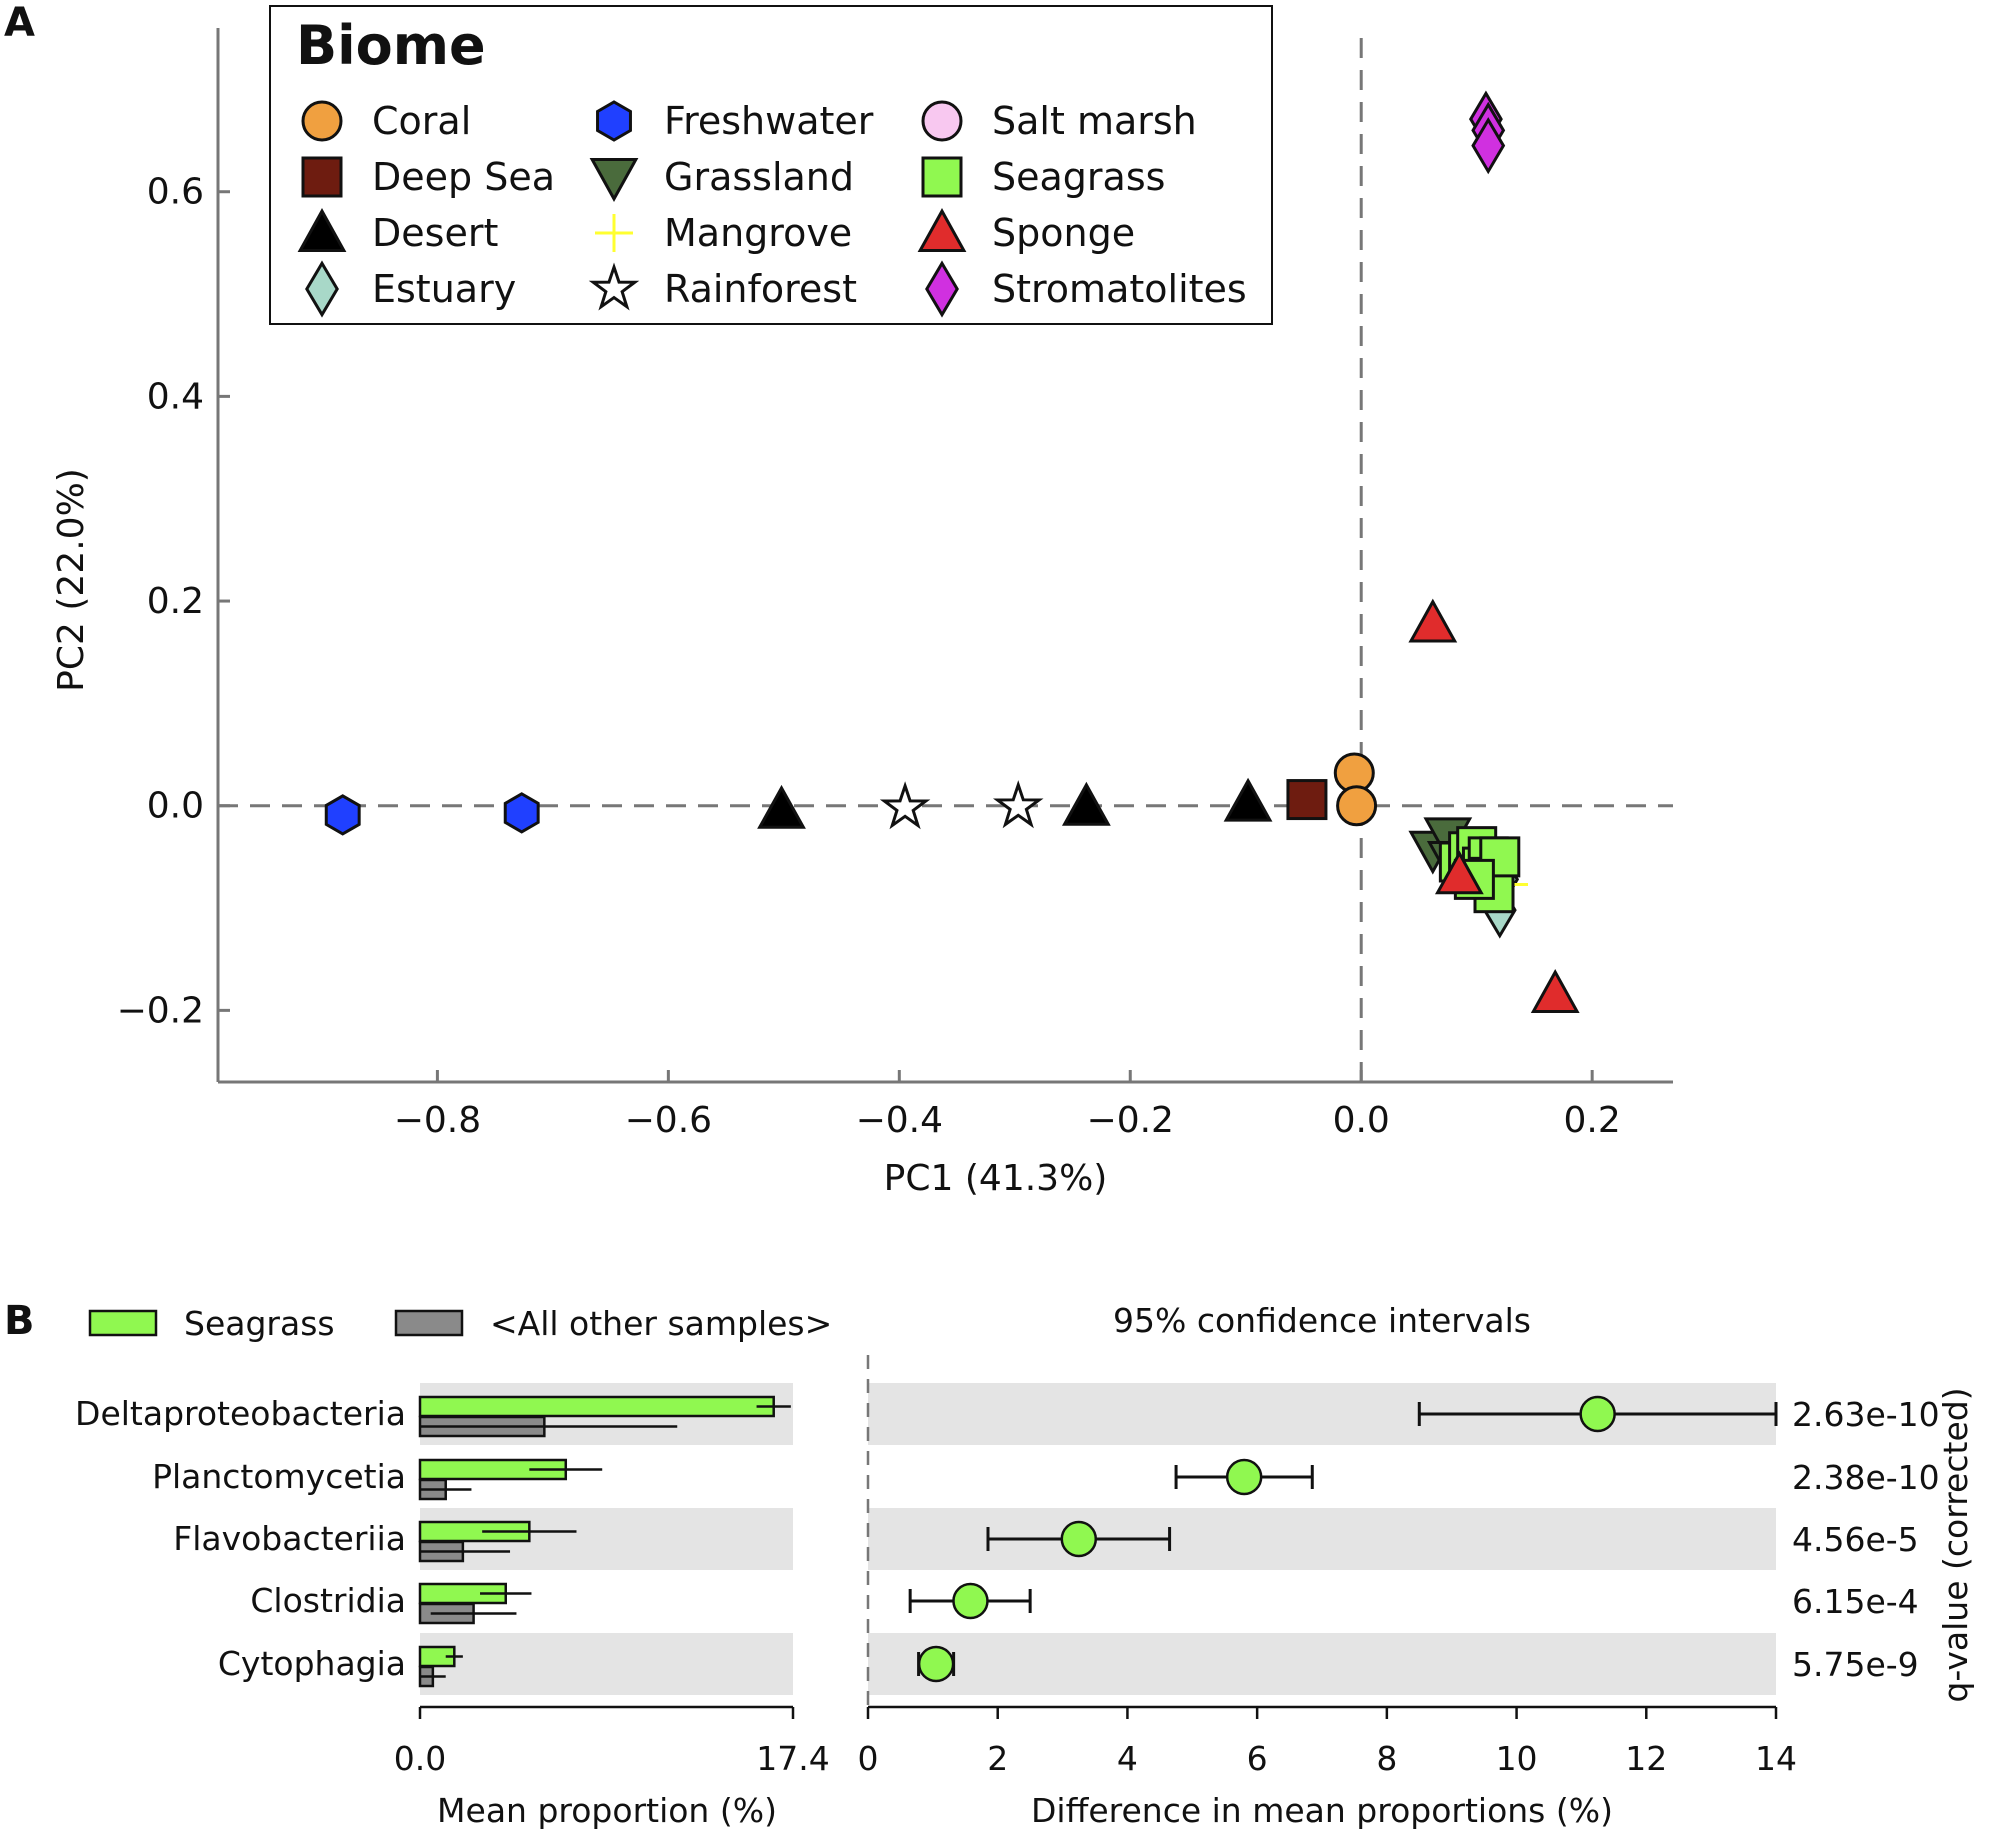 This screenshot has width=1992, height=1832. I want to click on panel-b-label: B, so click(19, 1321).